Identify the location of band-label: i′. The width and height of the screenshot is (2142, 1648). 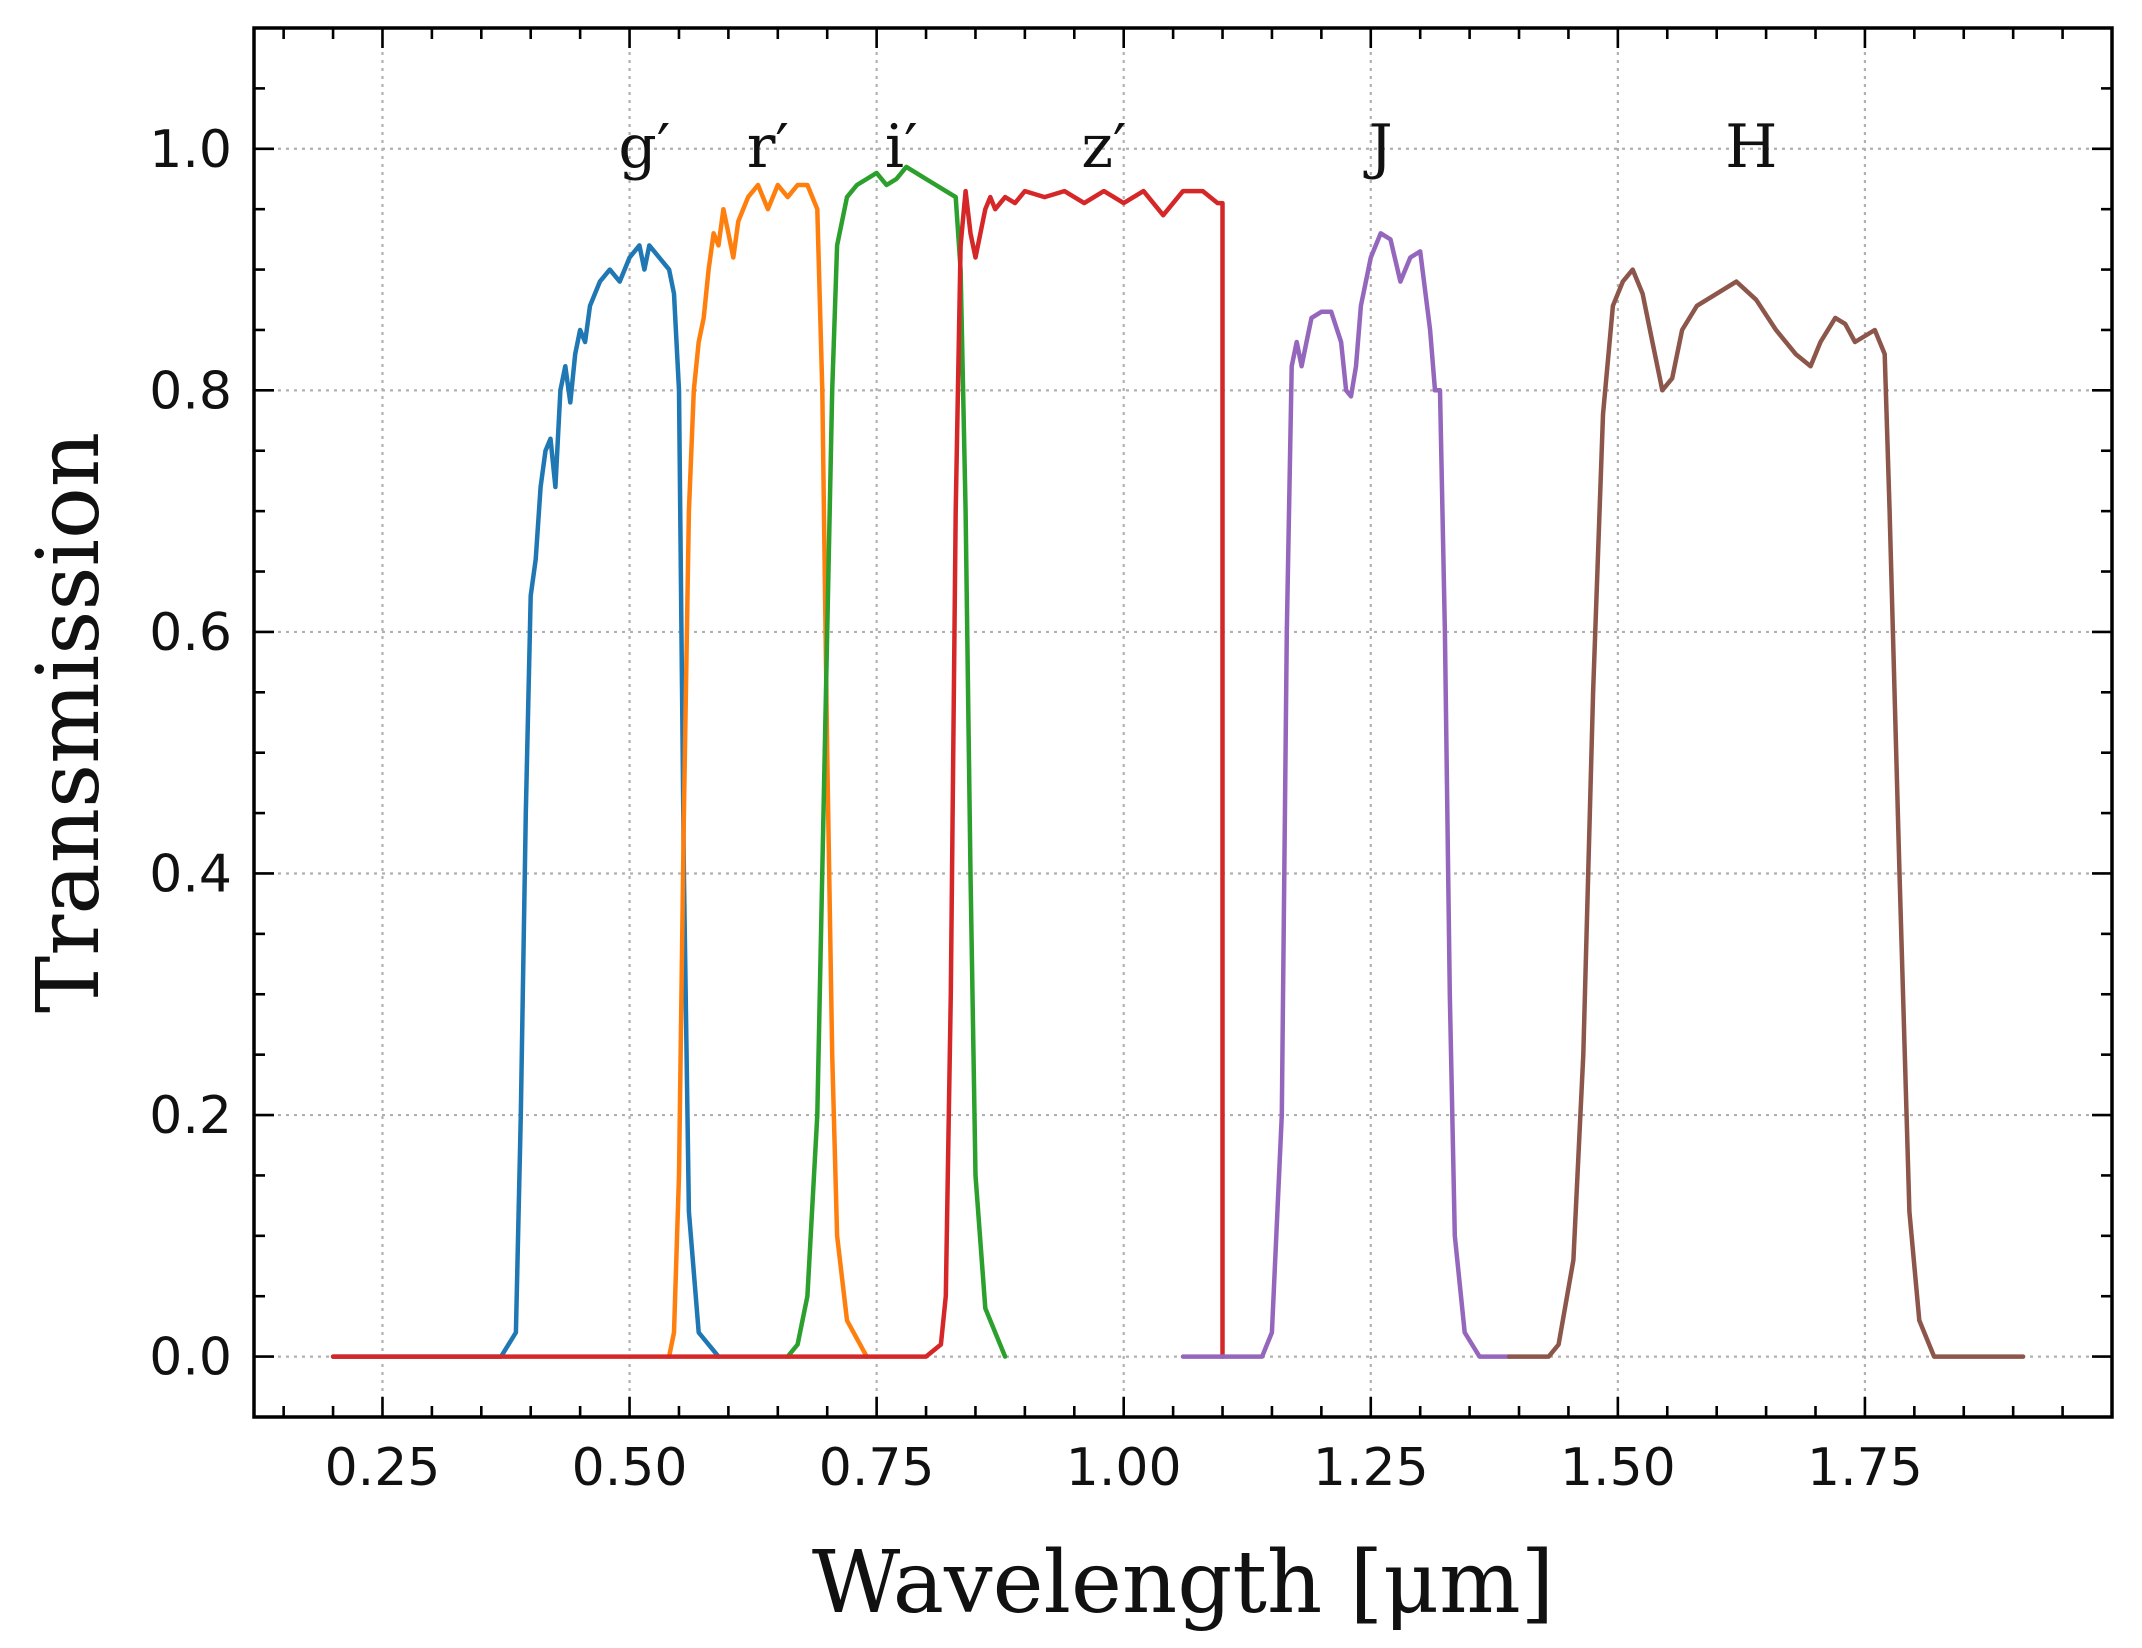
(901, 147).